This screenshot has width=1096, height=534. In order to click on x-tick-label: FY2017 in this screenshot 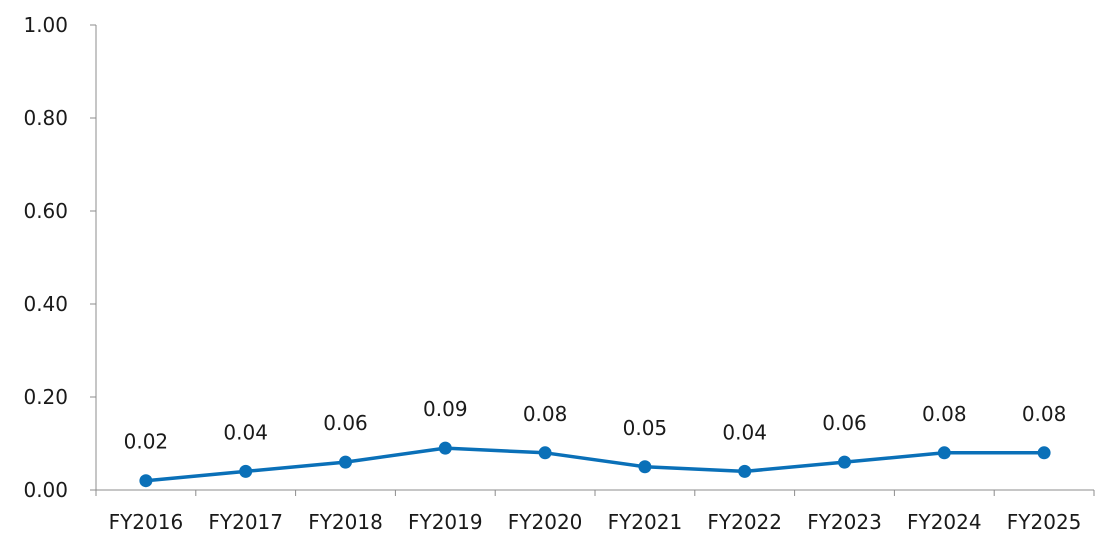, I will do `click(245, 522)`.